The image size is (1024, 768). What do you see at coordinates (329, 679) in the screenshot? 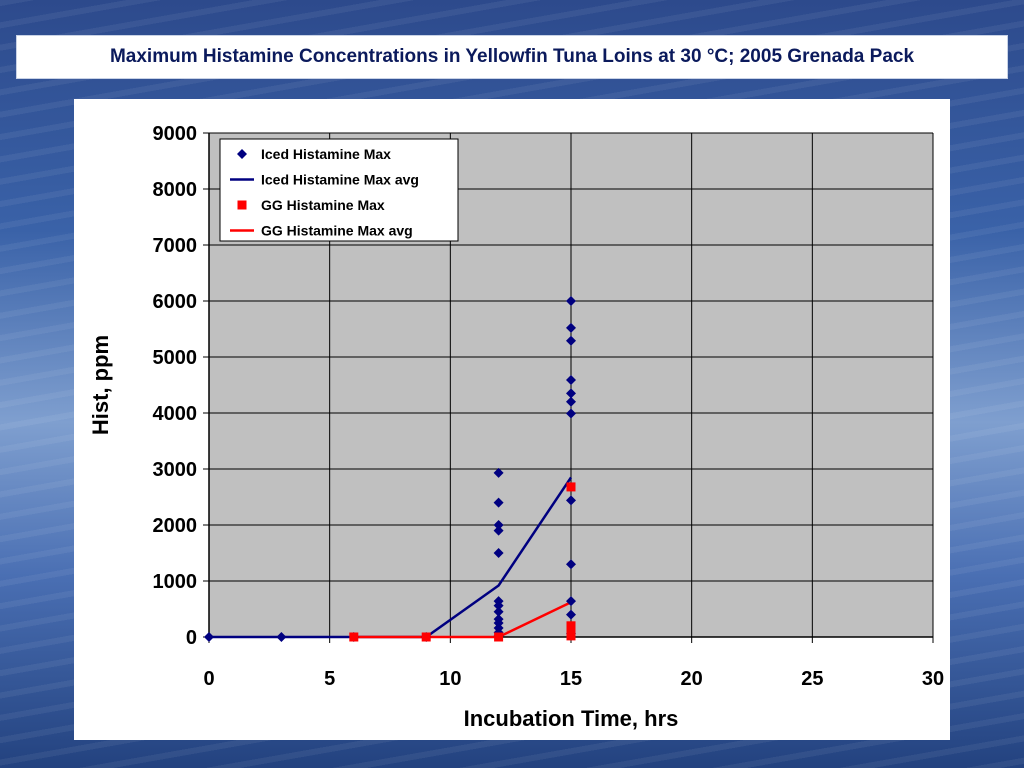
I see `x-tick-label: 5` at bounding box center [329, 679].